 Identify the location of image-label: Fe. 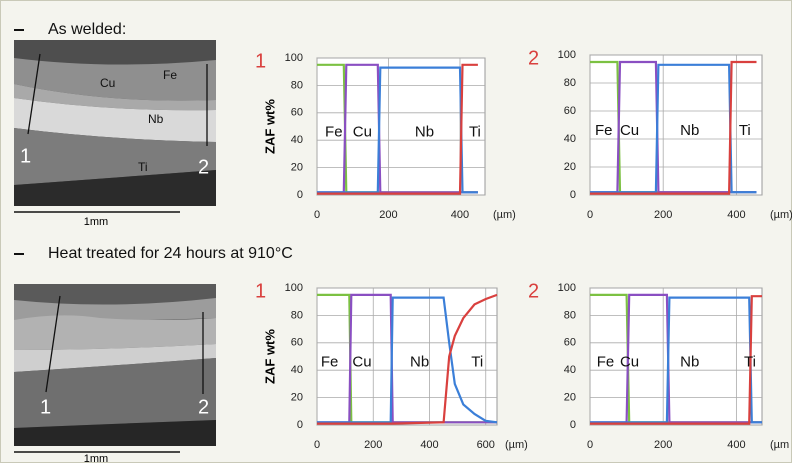
(170, 75).